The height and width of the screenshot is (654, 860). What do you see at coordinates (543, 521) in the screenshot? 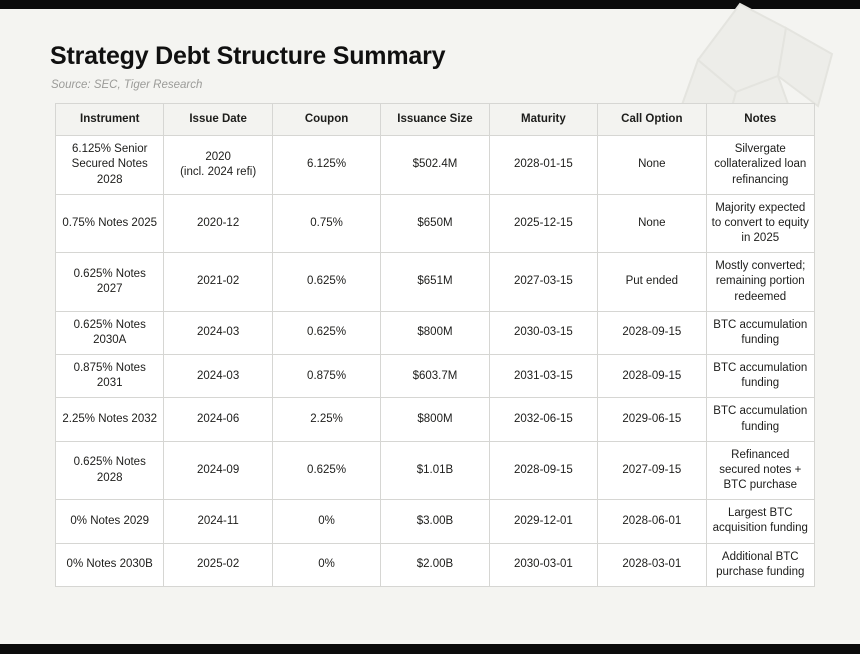
I see `table-cell: 2029-12-01` at bounding box center [543, 521].